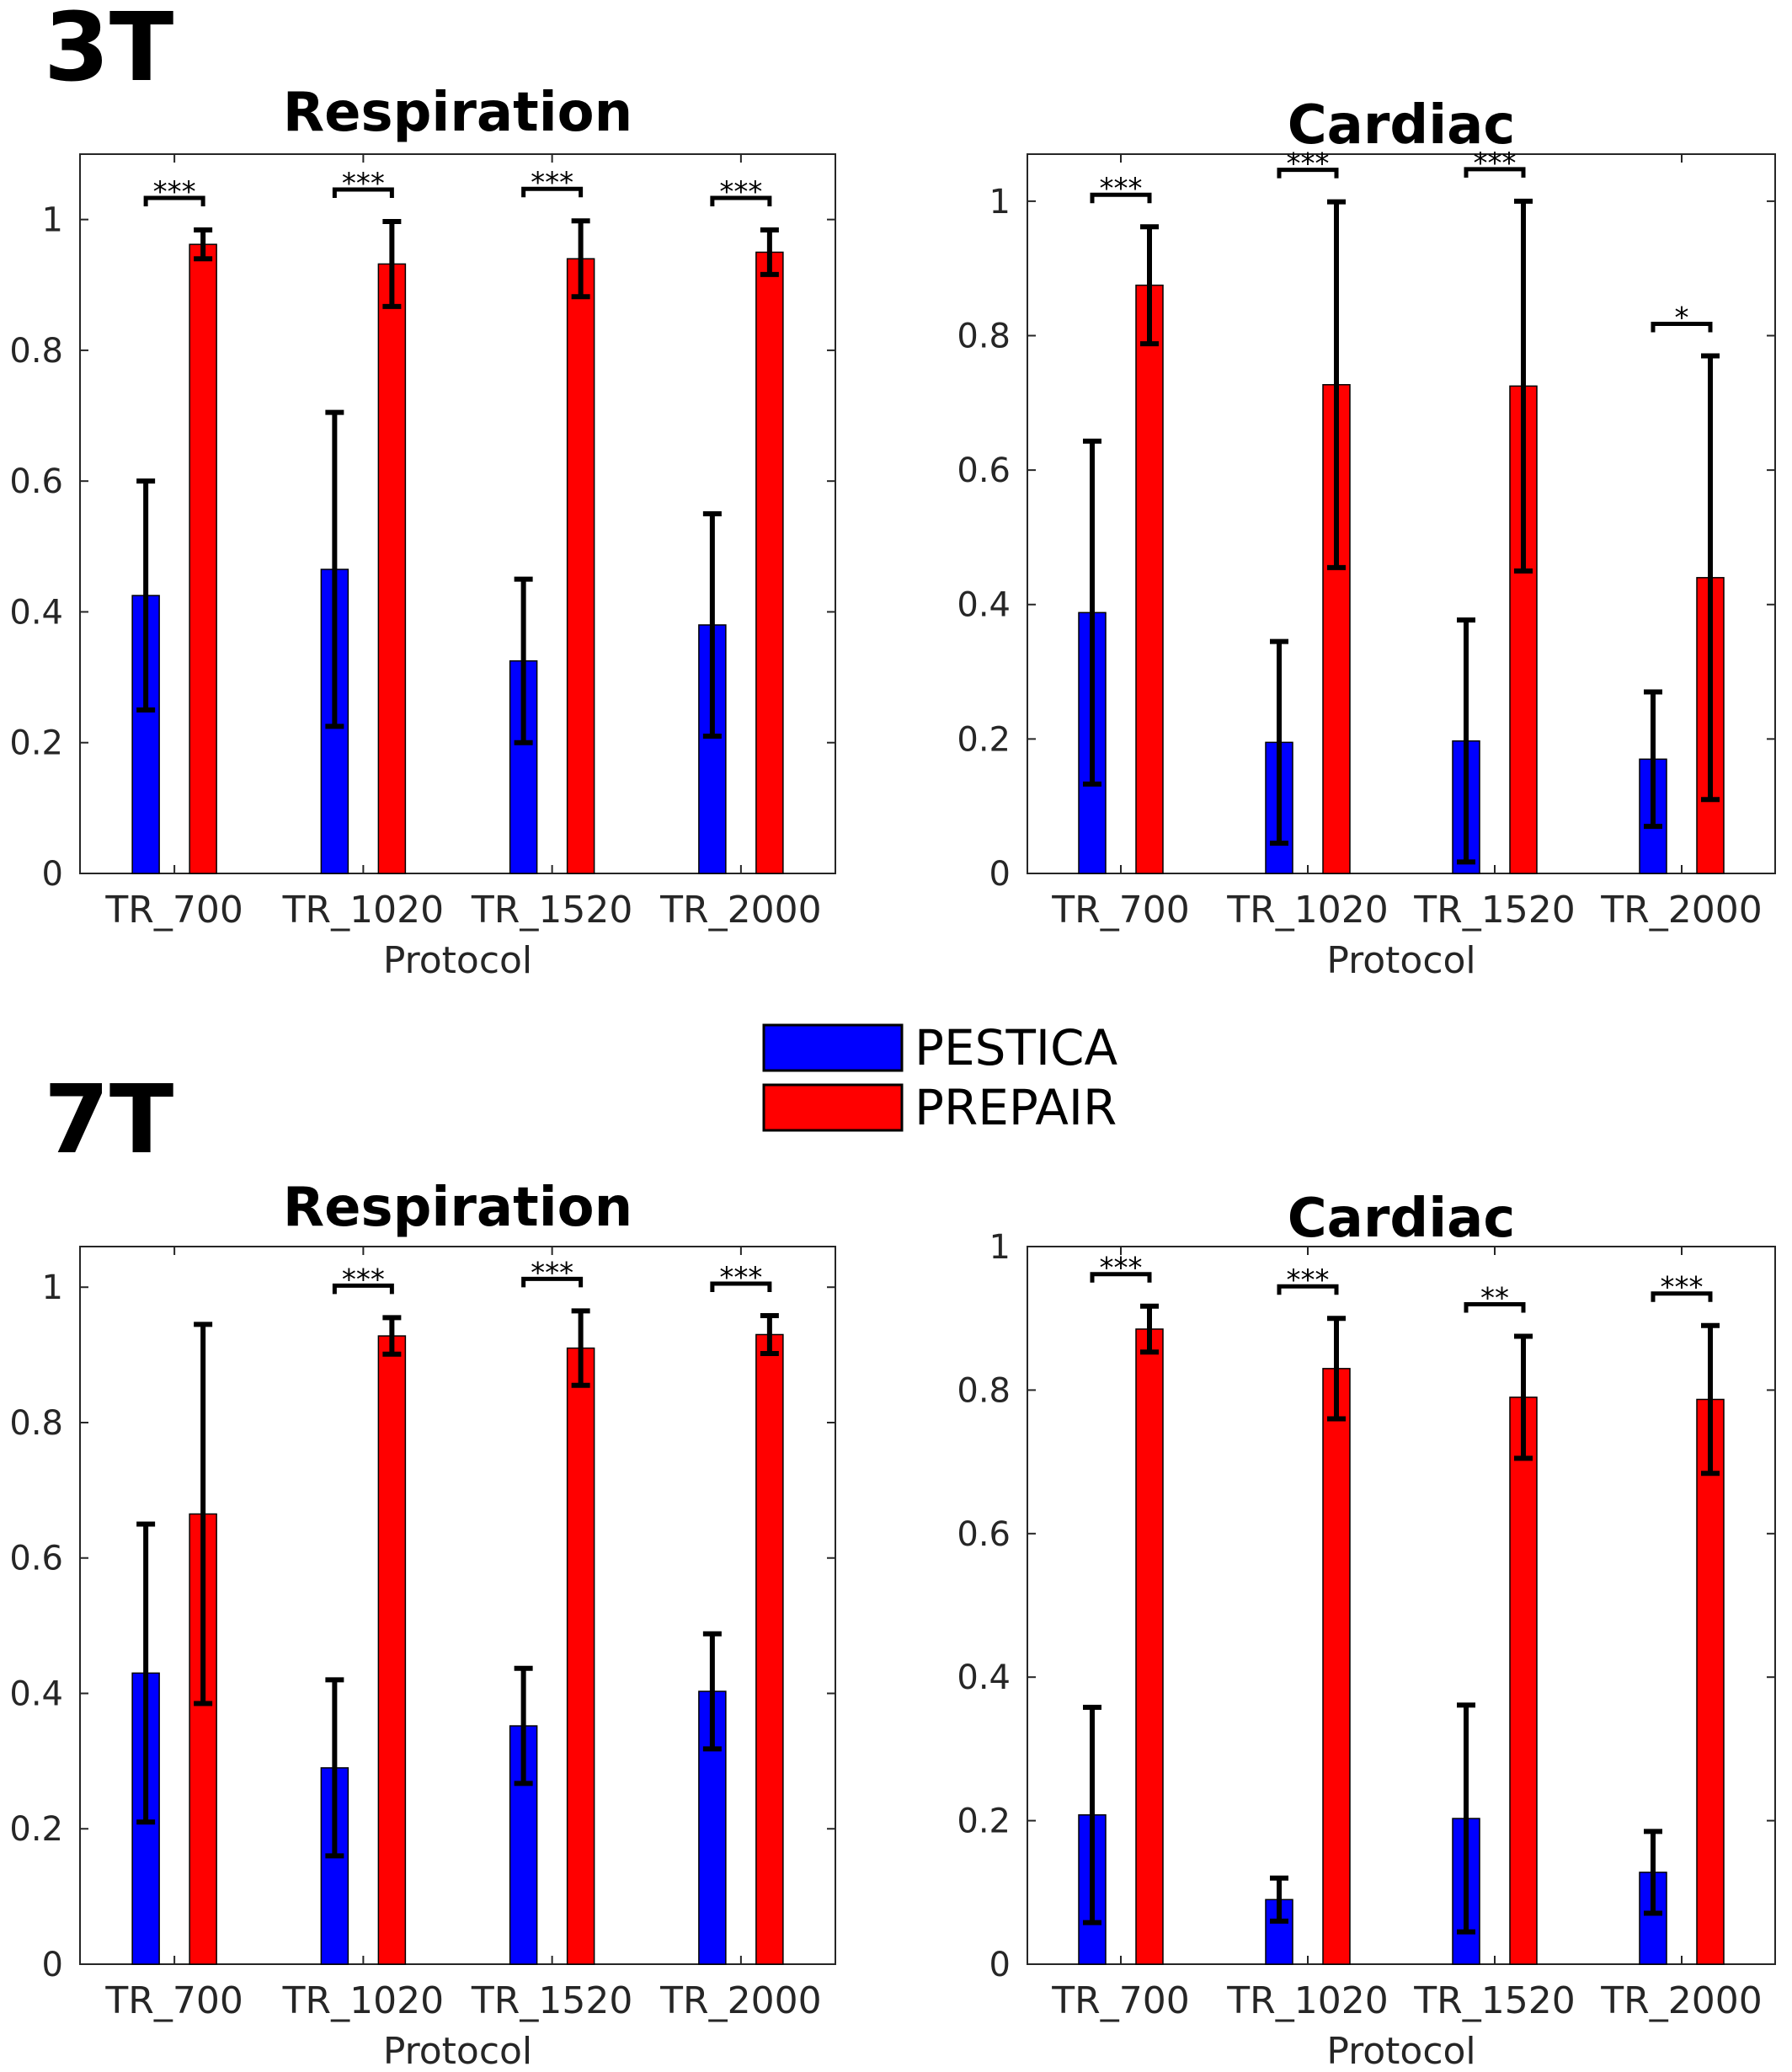 This screenshot has height=2072, width=1792. I want to click on legend-swatch-prepair, so click(833, 1107).